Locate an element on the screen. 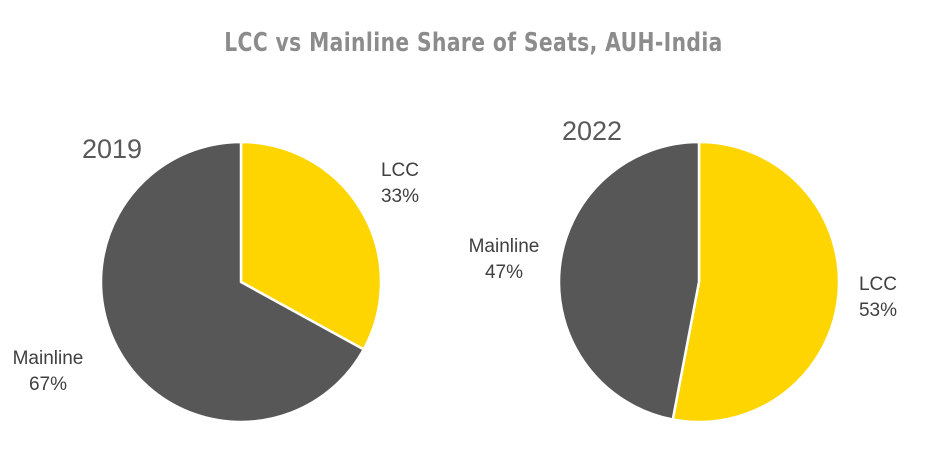  data-label-name-mainline-2019: Mainline is located at coordinates (48, 358).